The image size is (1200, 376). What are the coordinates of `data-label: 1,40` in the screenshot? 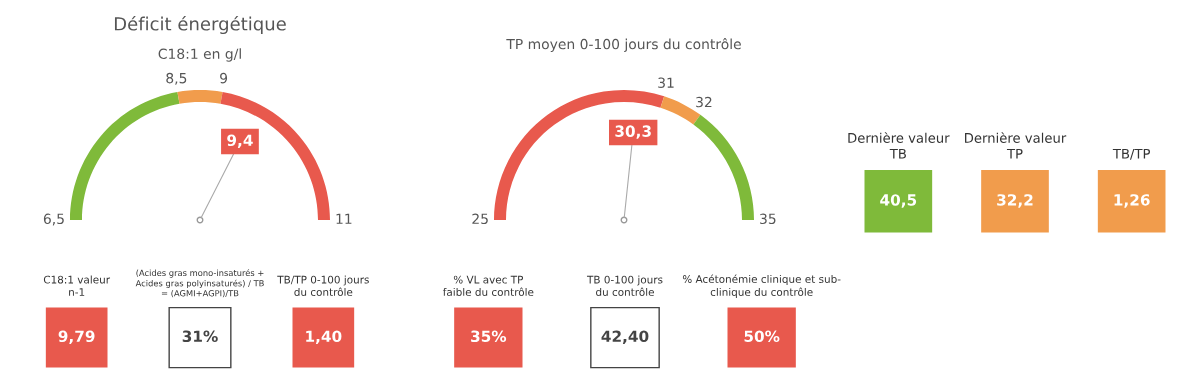 It's located at (324, 337).